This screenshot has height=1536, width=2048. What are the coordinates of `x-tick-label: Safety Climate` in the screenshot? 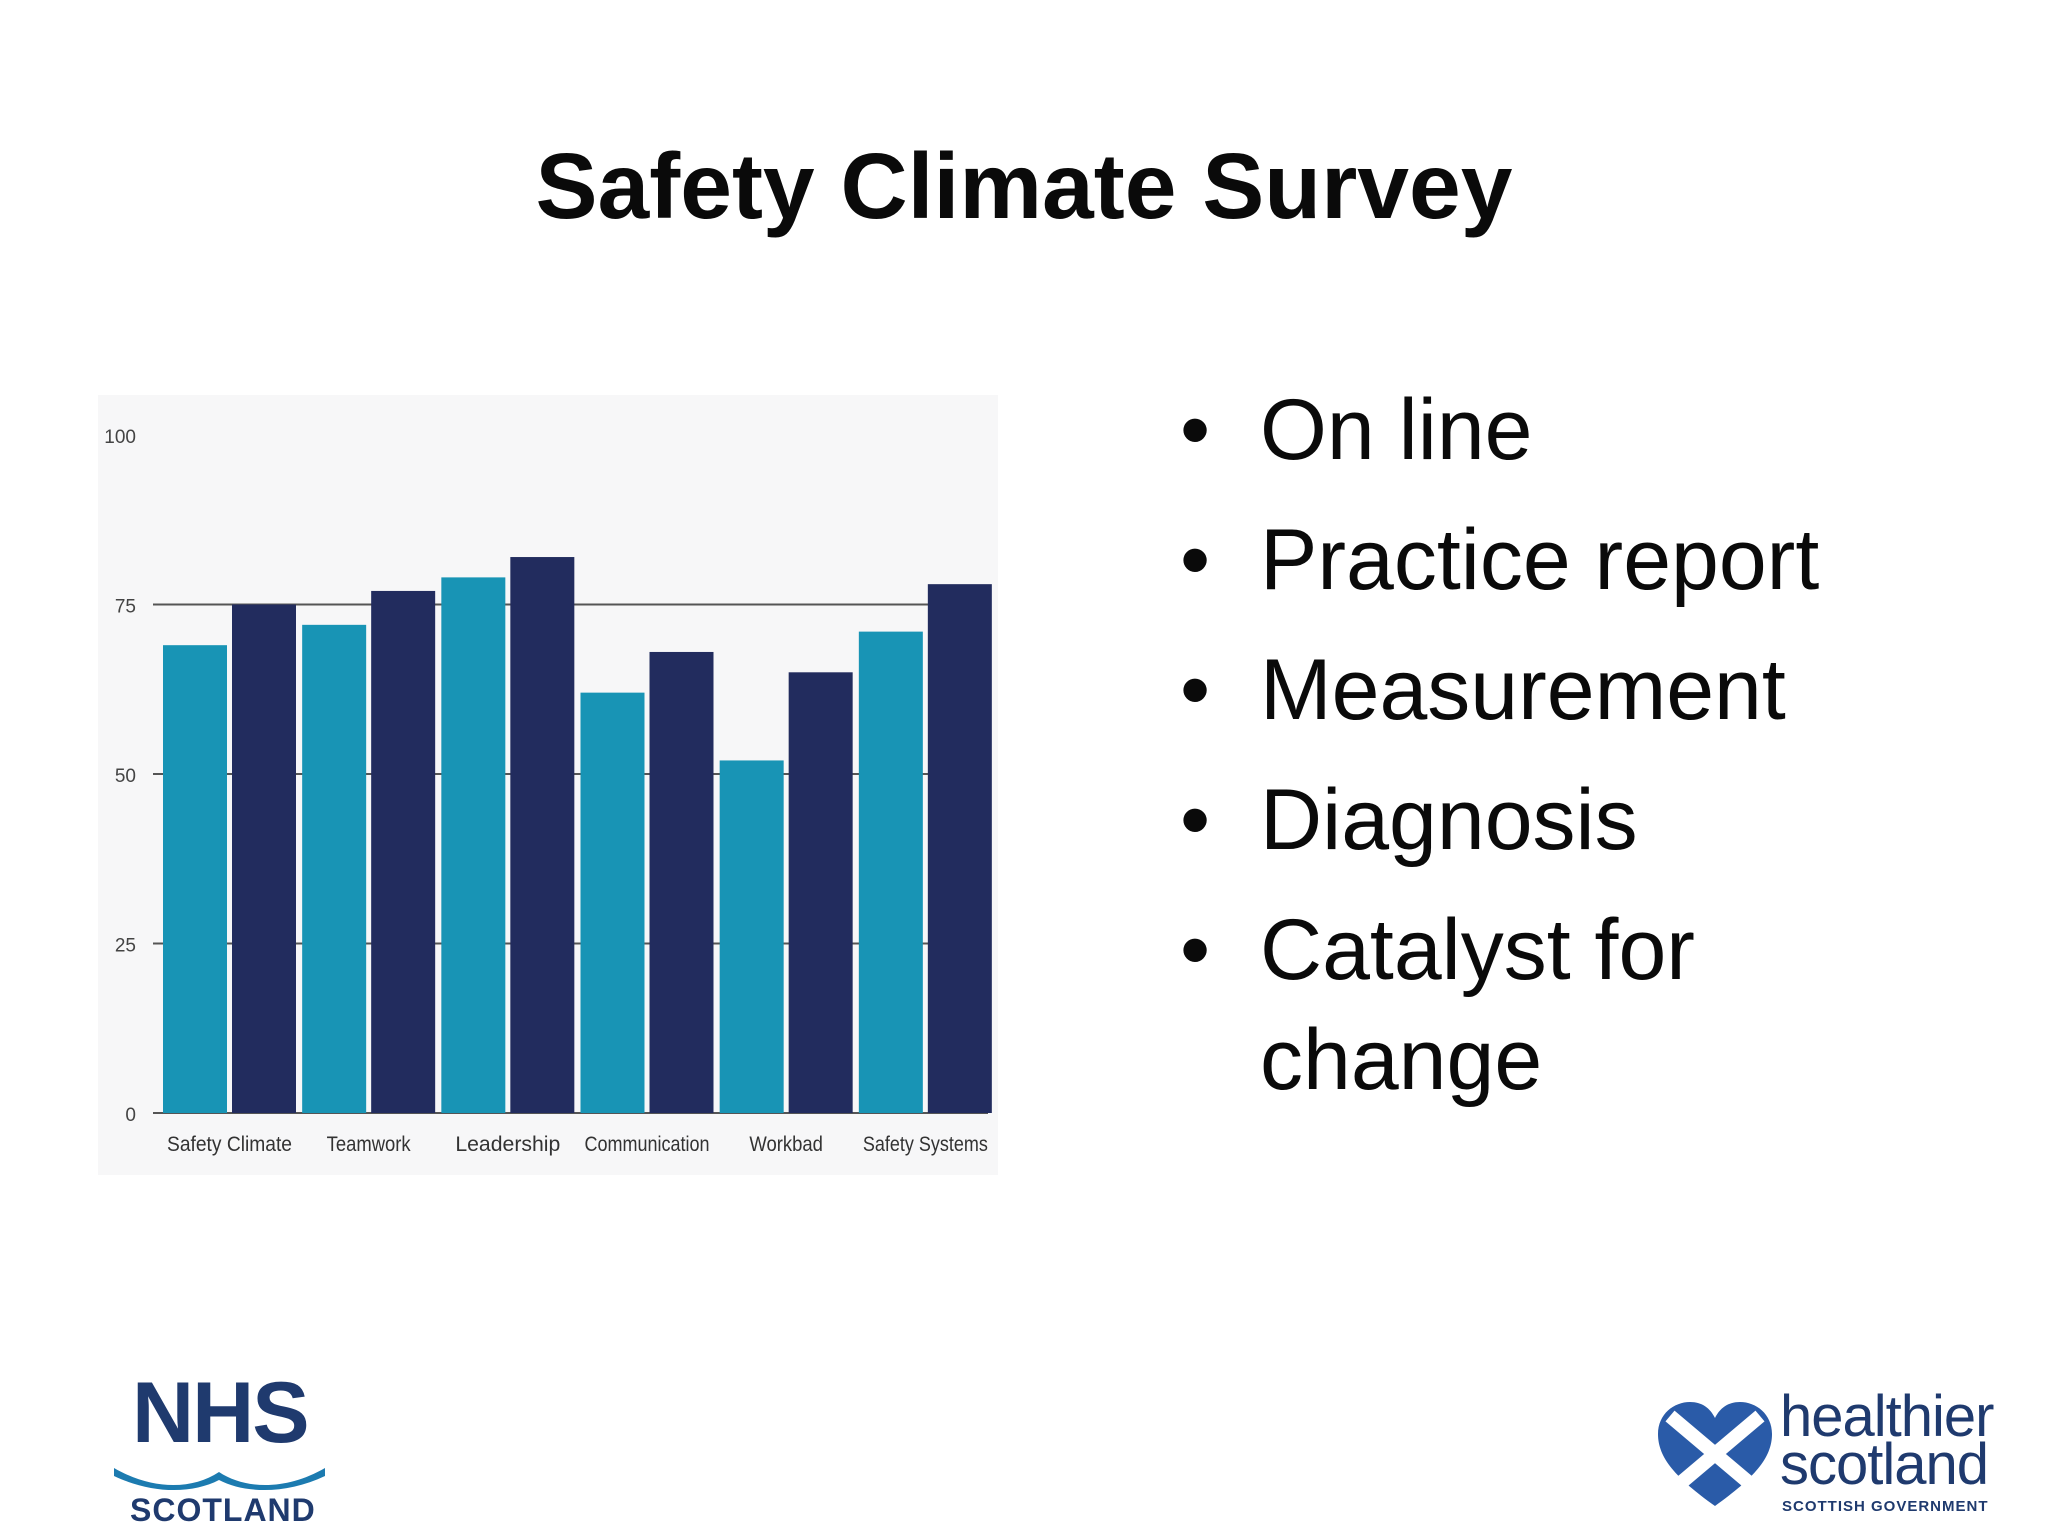 It's located at (229, 1144).